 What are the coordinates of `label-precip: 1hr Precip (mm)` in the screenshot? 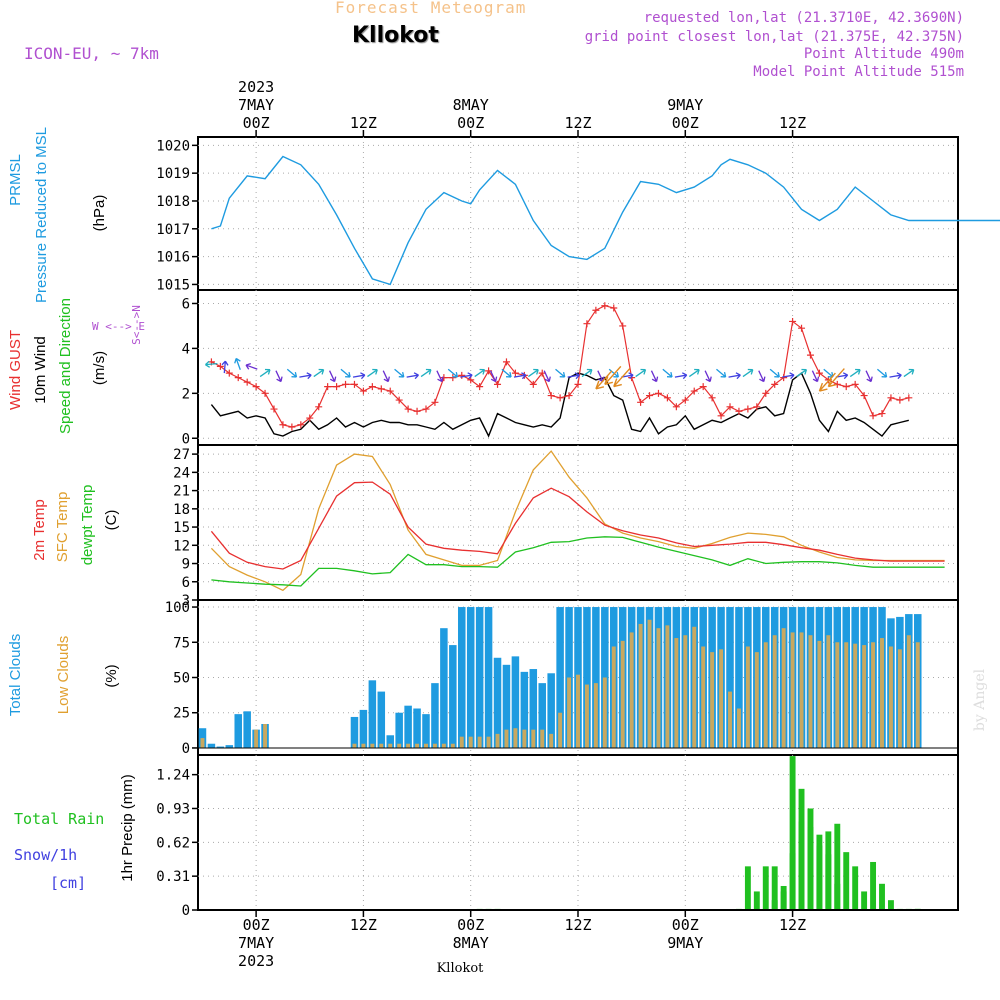 It's located at (127, 828).